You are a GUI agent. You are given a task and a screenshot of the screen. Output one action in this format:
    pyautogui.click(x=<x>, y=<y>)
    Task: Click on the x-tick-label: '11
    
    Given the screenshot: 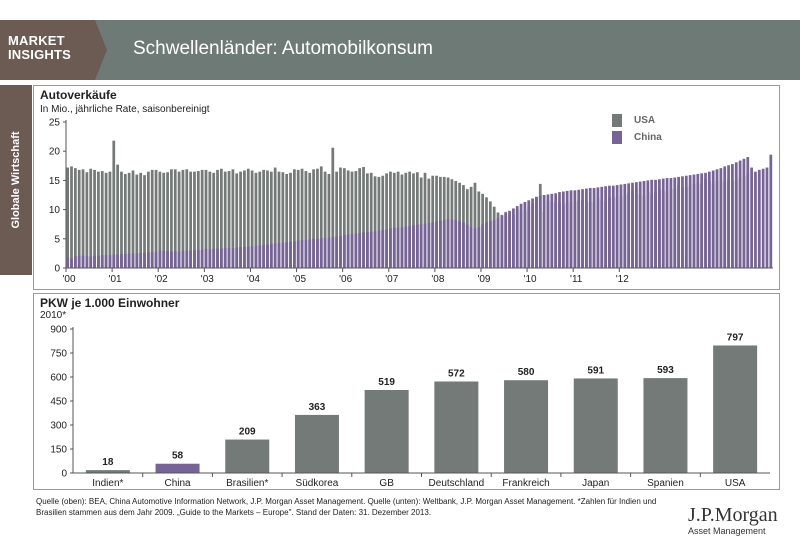 What is the action you would take?
    pyautogui.click(x=576, y=279)
    